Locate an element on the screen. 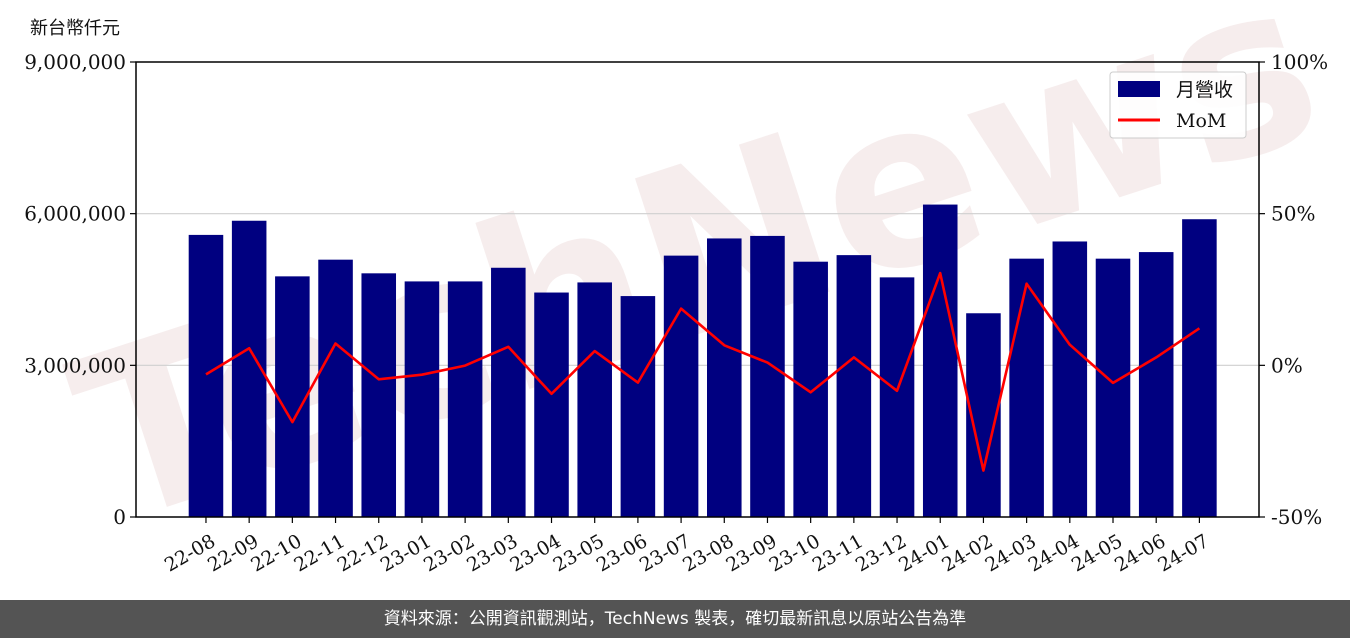 The image size is (1350, 638). x-tick-label-24-07: 24-07 is located at coordinates (1183, 553).